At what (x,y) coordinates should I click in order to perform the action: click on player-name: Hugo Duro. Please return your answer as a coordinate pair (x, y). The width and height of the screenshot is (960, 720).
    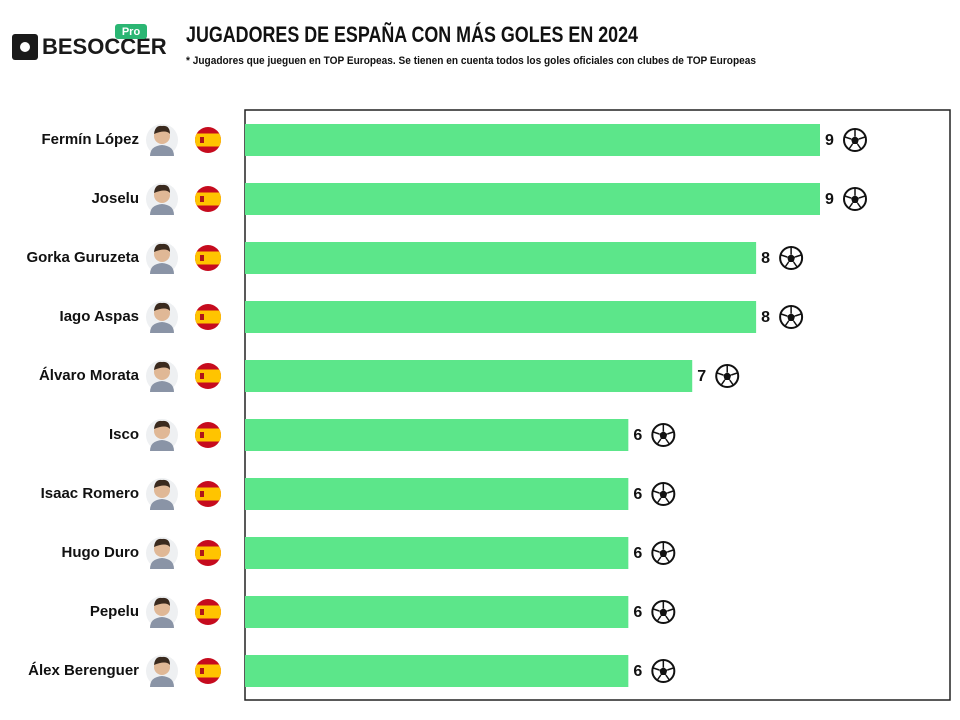
    Looking at the image, I should click on (100, 552).